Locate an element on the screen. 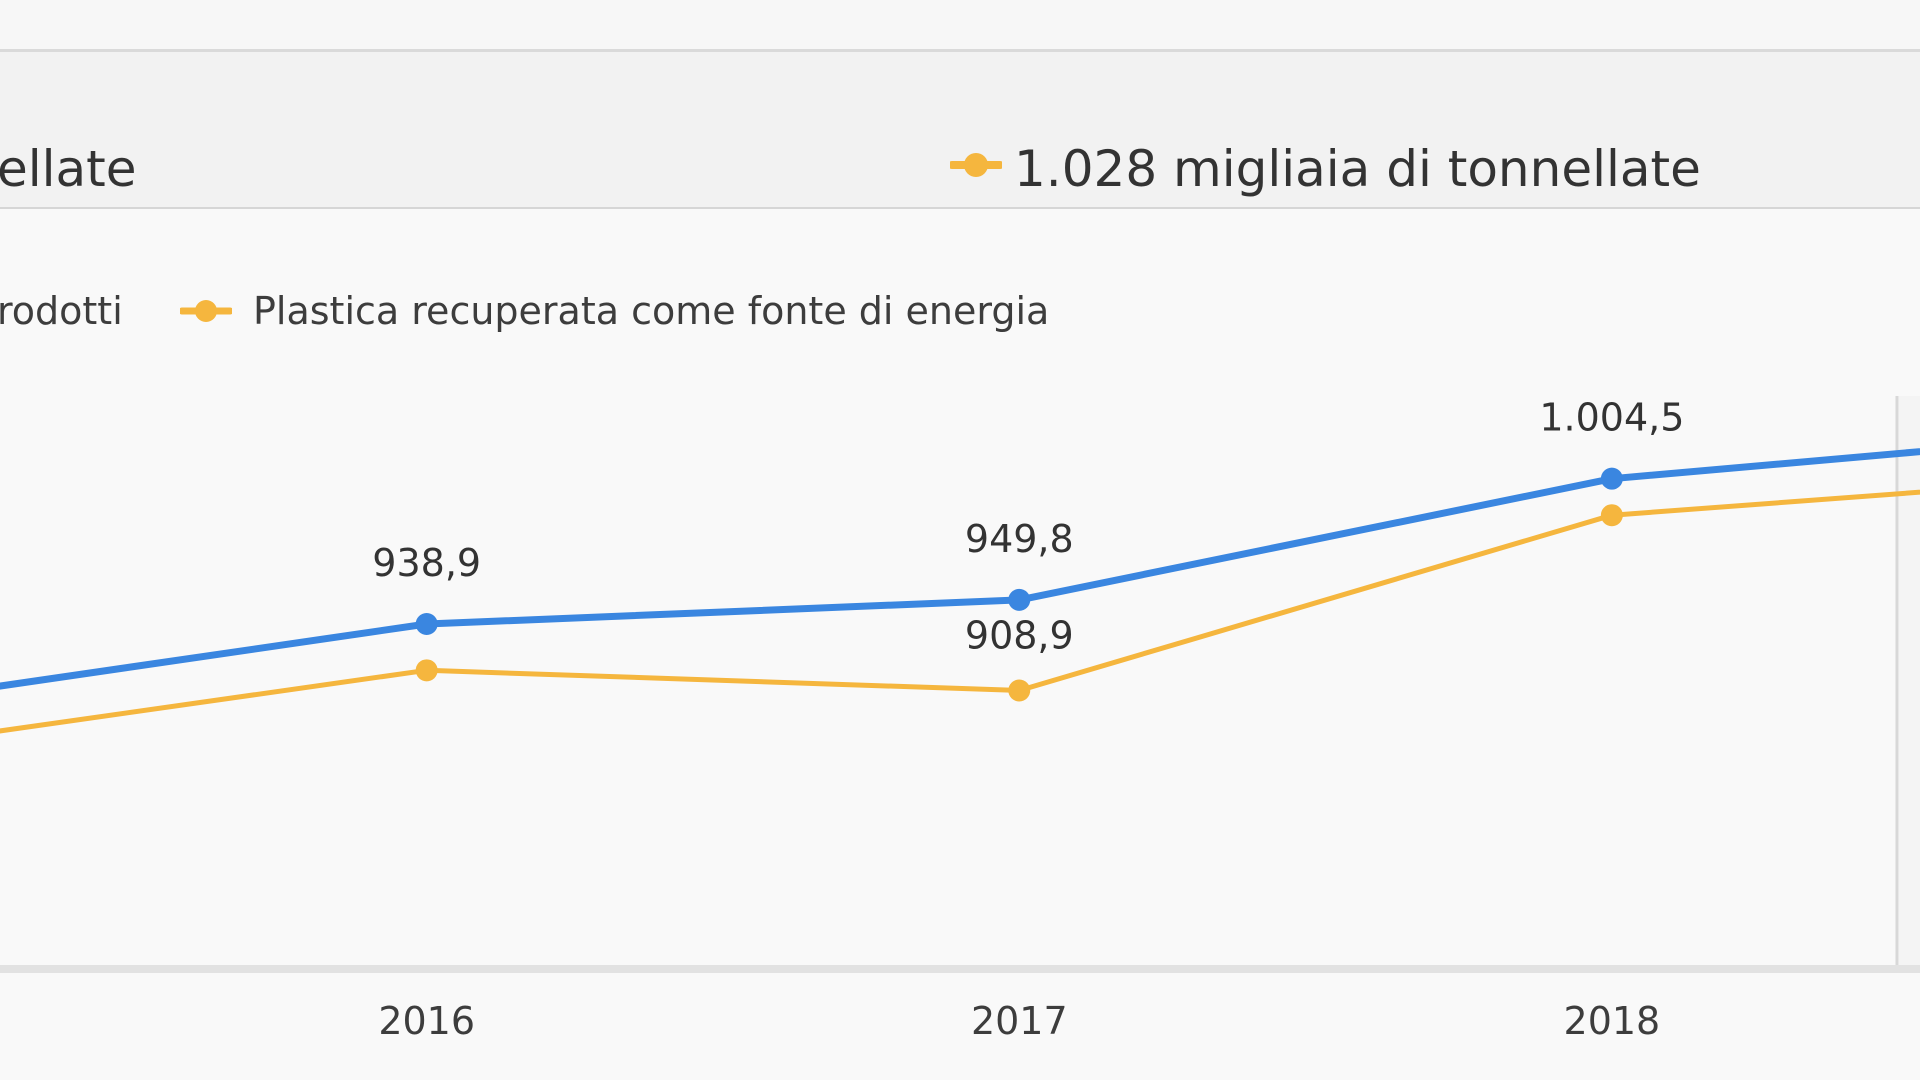 The image size is (1920, 1080). summary-right-marker-icon is located at coordinates (976, 165).